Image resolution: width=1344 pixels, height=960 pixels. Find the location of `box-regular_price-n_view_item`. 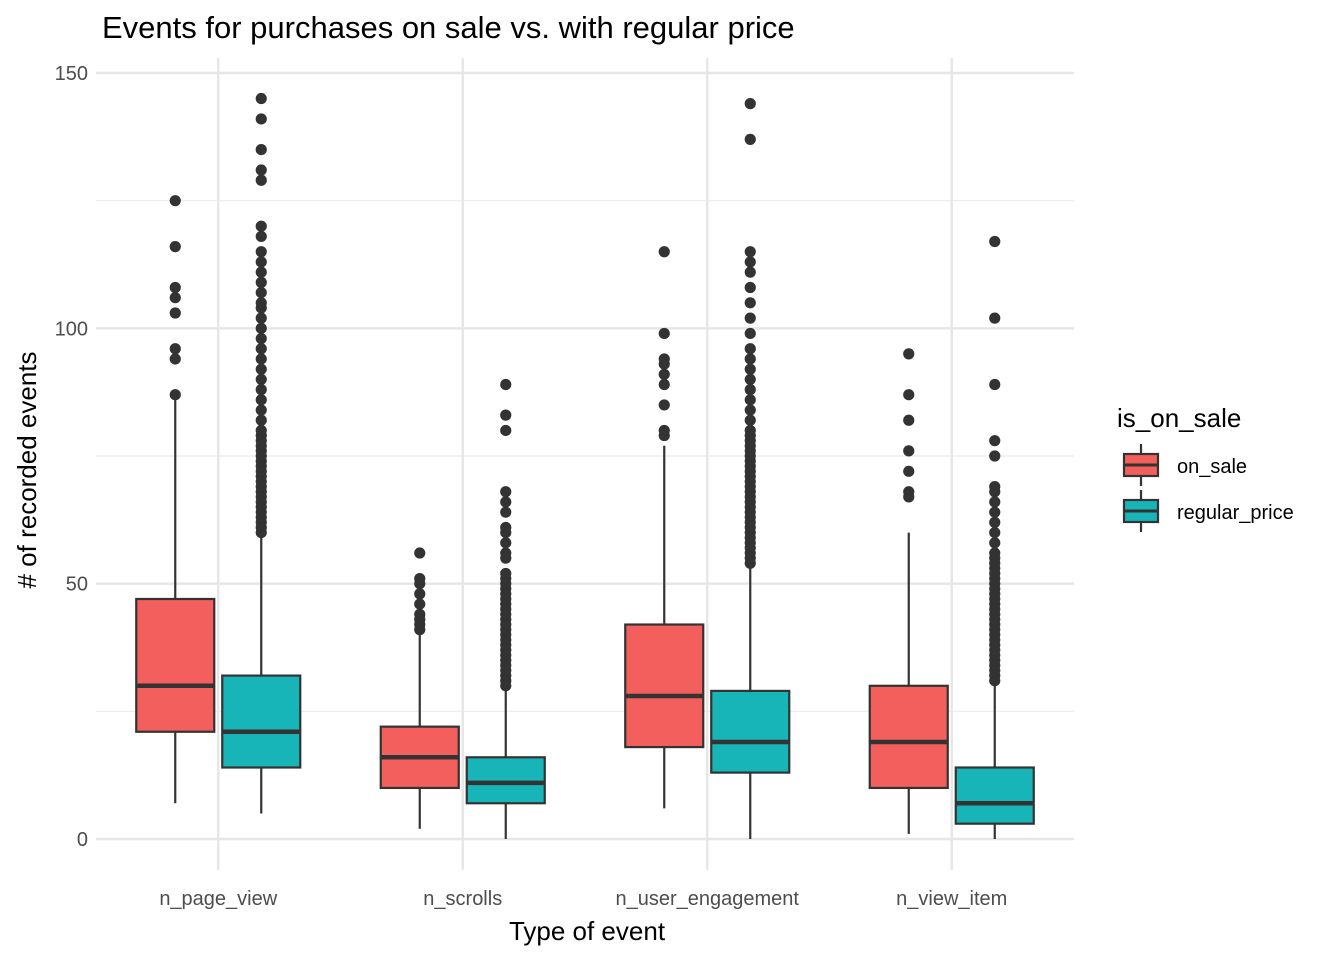

box-regular_price-n_view_item is located at coordinates (994, 537).